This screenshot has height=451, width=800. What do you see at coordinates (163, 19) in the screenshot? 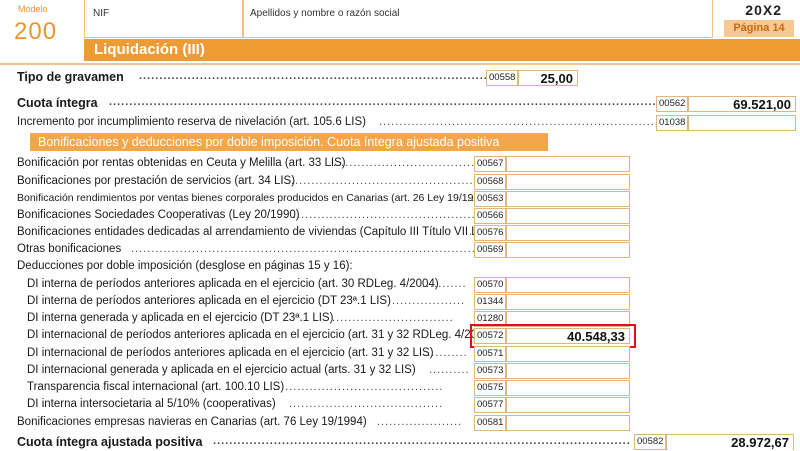
I see `nif-field: NIF` at bounding box center [163, 19].